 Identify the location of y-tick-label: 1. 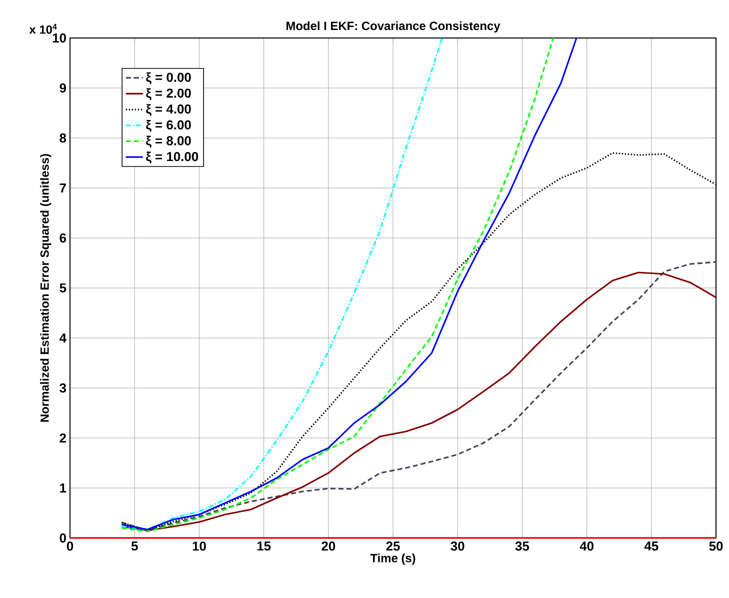
(63, 488).